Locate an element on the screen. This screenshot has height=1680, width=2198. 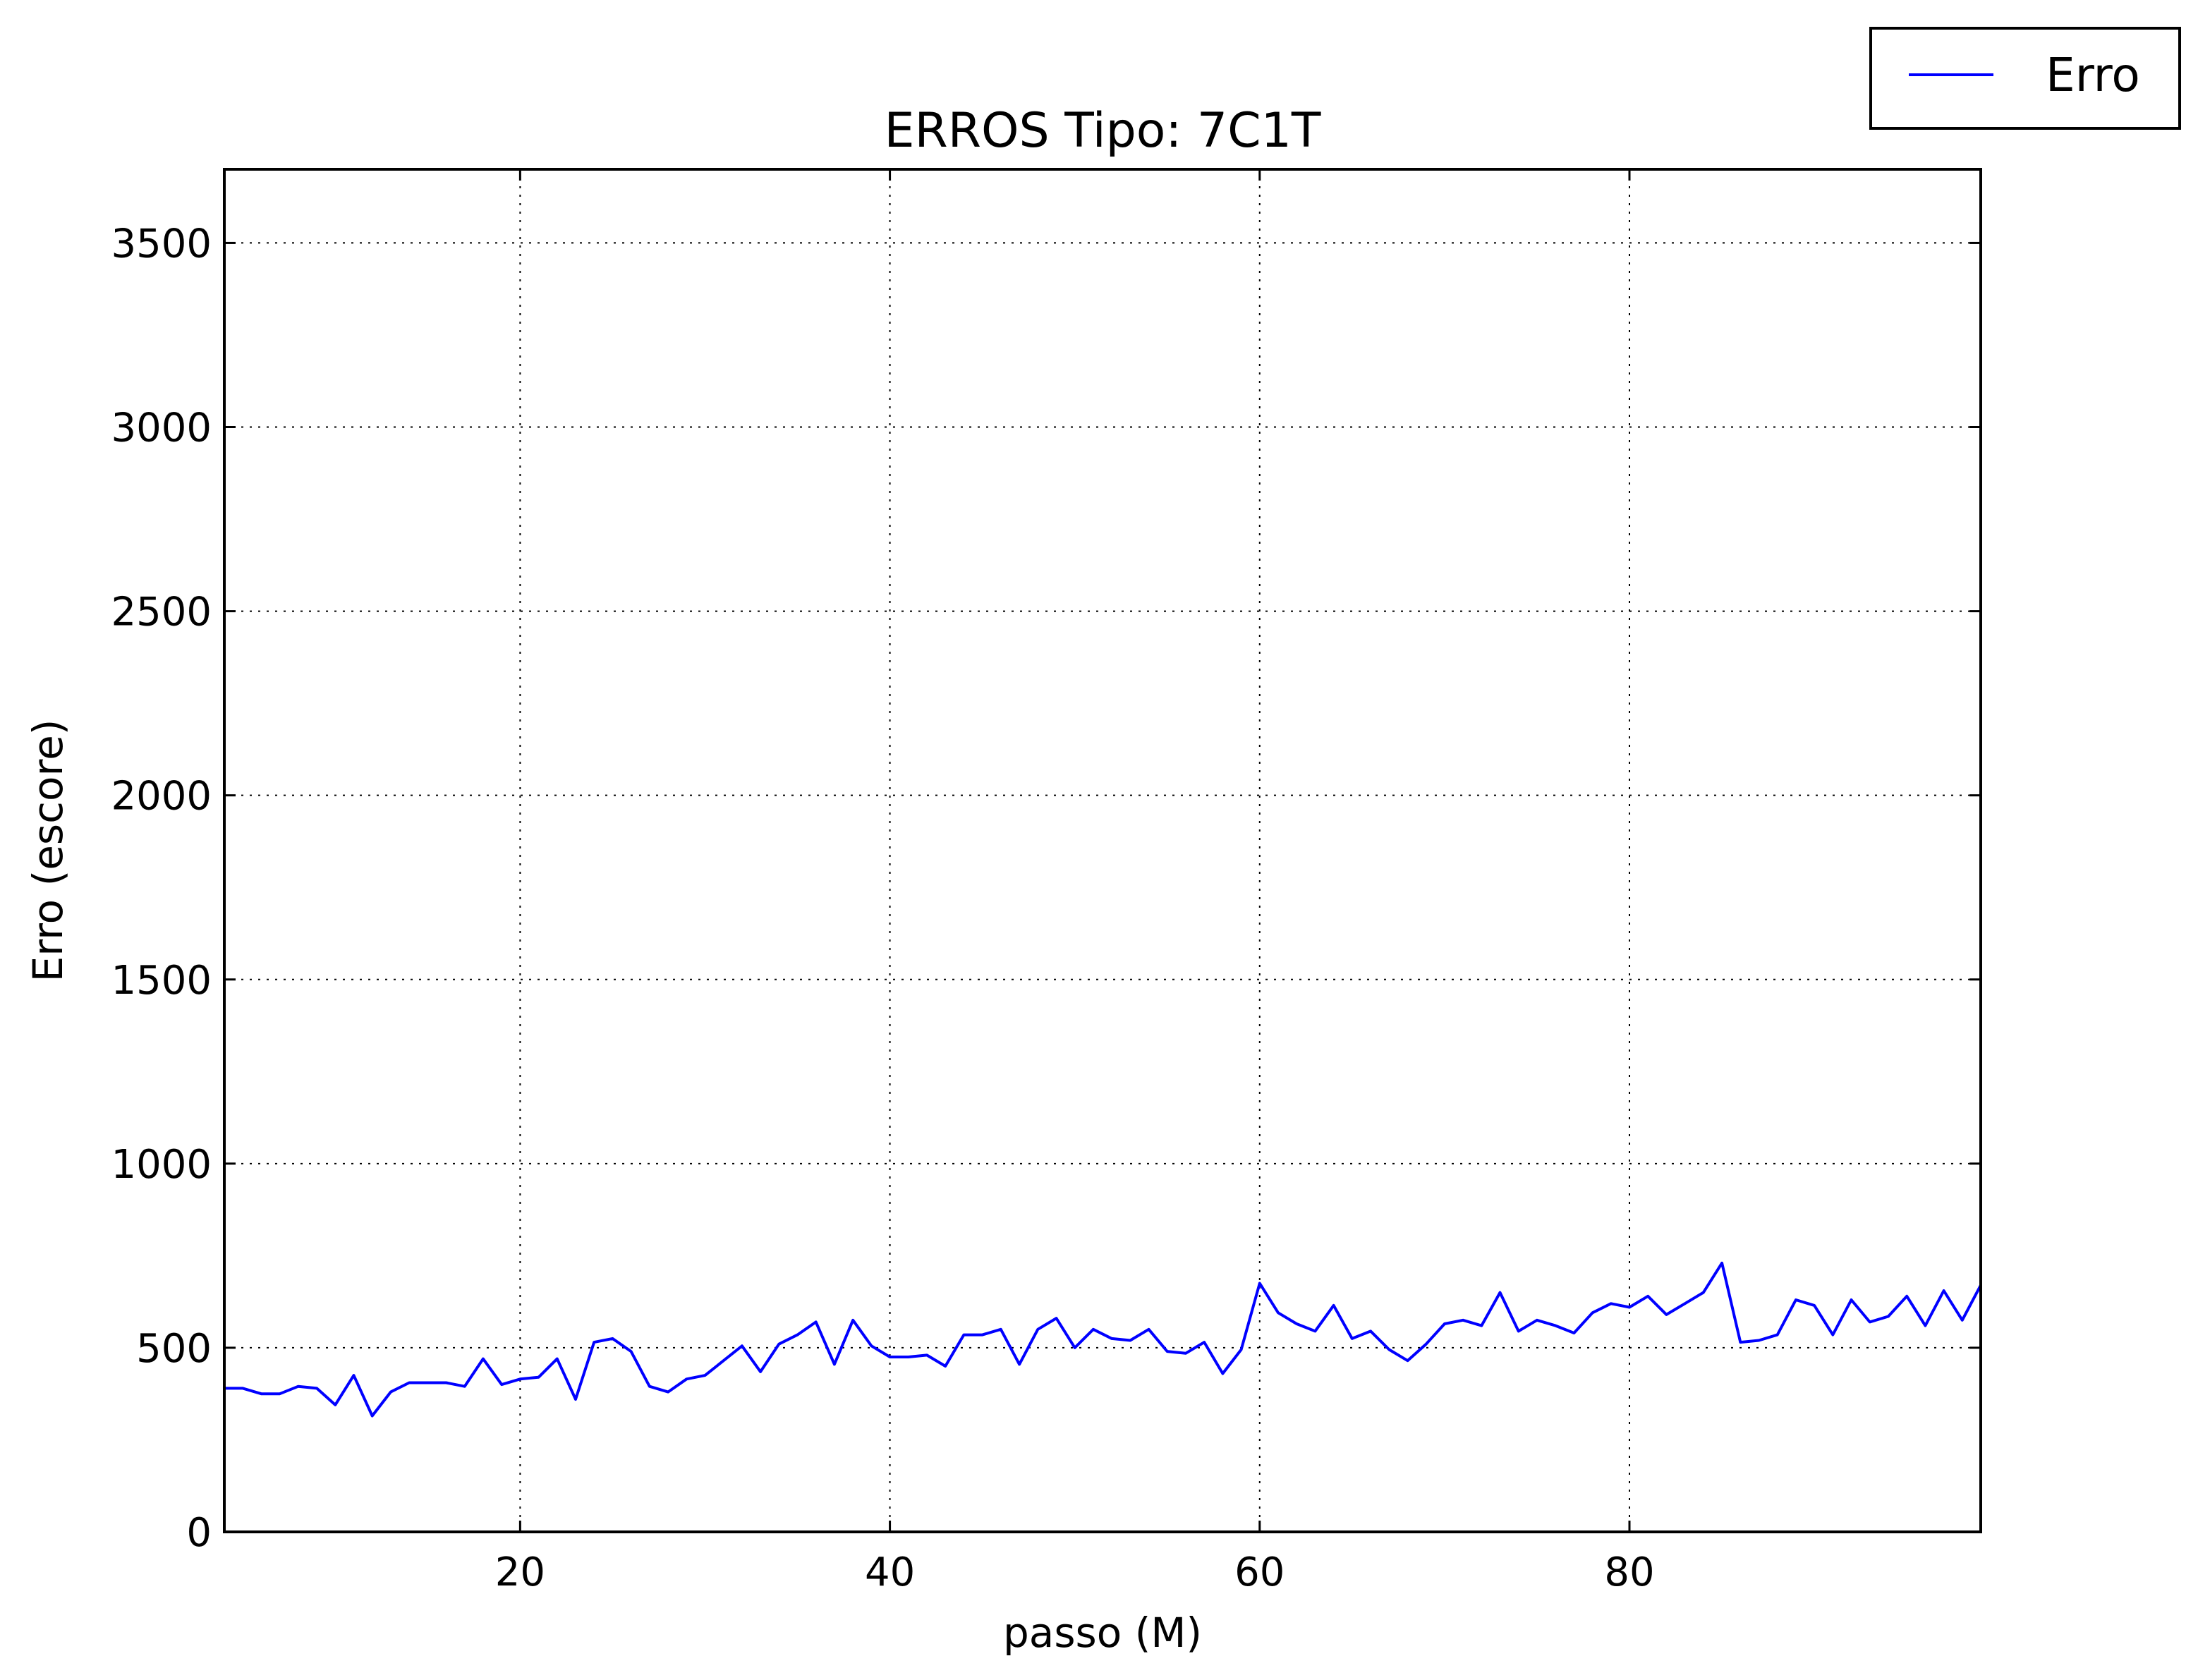
y-tick-label: 1500 is located at coordinates (161, 981).